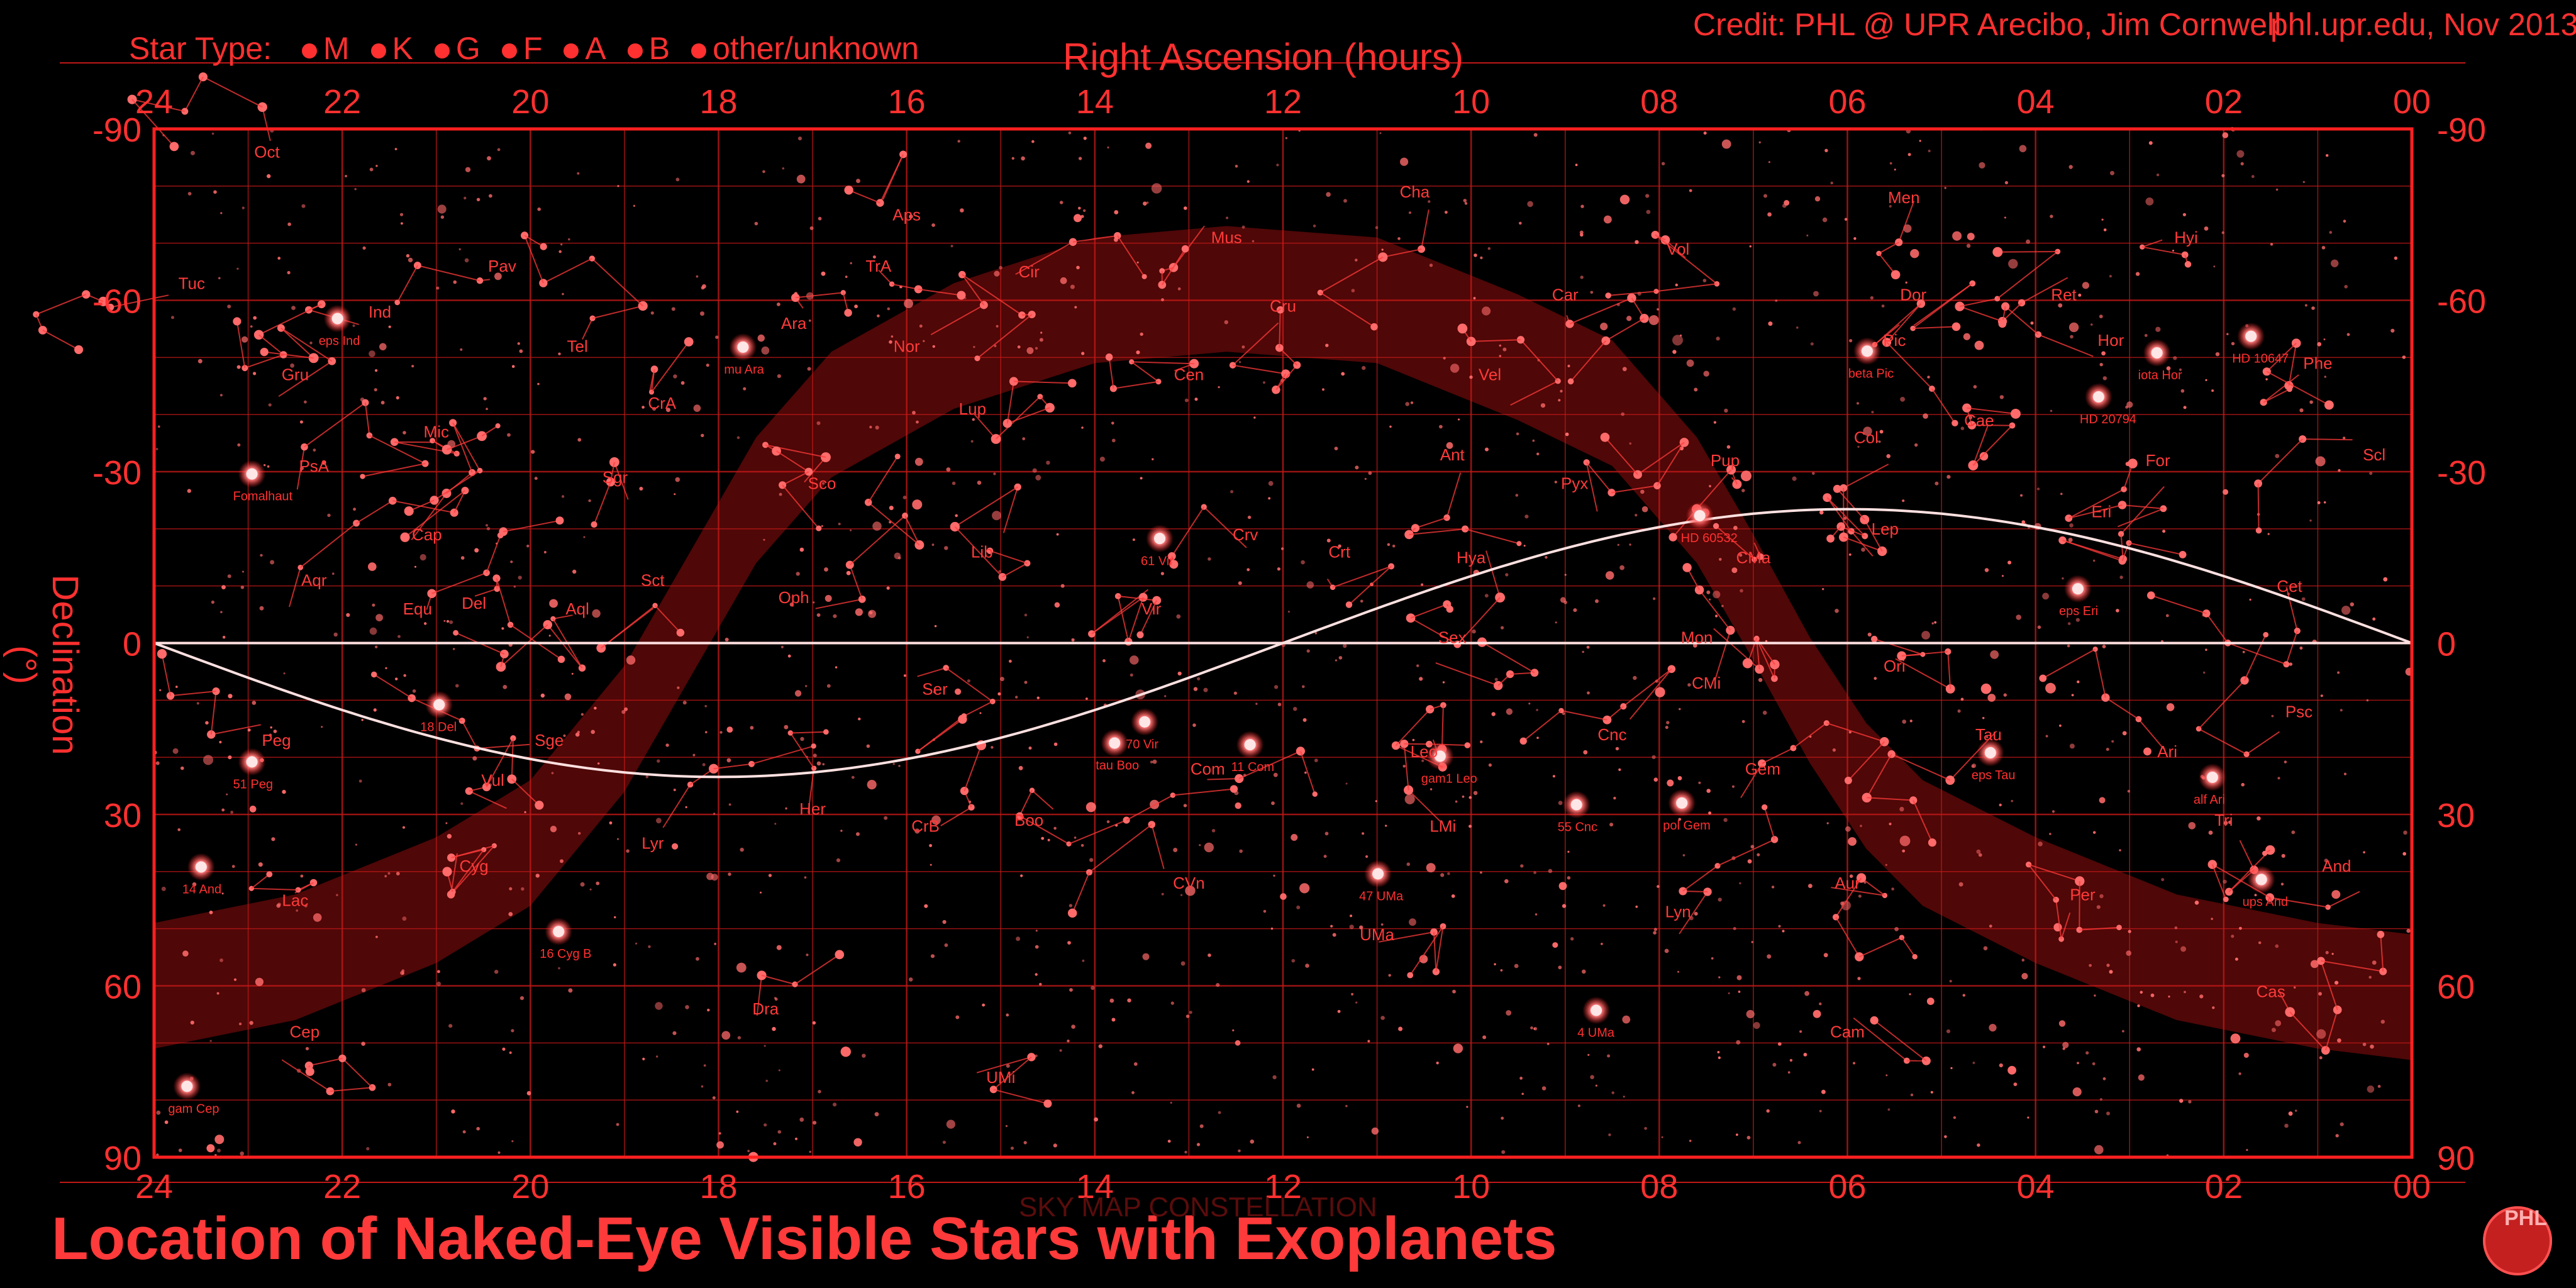 This screenshot has height=1288, width=2576. What do you see at coordinates (2265, 902) in the screenshot?
I see `exoplanet-host-label: ups And` at bounding box center [2265, 902].